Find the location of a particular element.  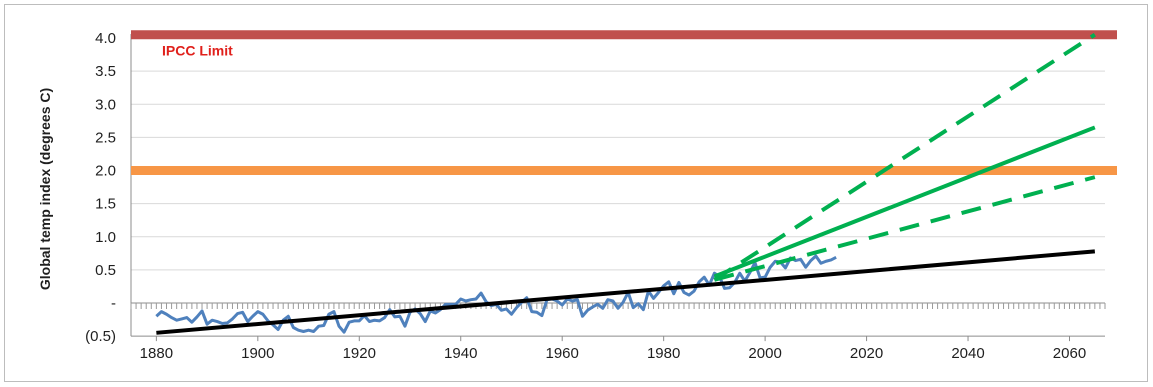

y-tick-label: 3.5 is located at coordinates (105, 71).